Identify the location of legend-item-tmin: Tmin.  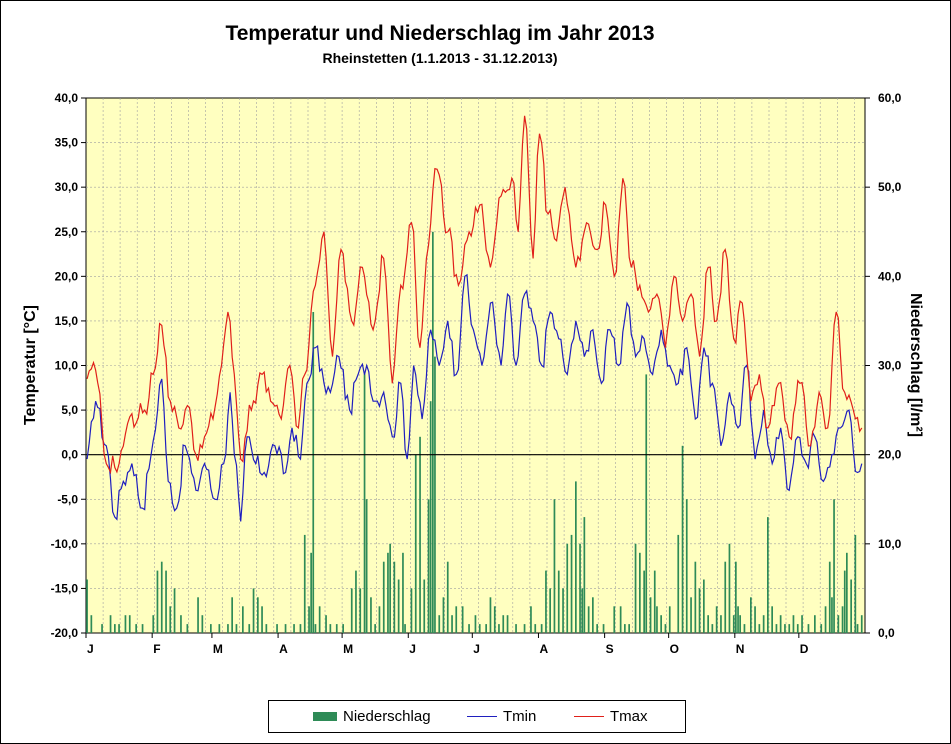
(501, 716).